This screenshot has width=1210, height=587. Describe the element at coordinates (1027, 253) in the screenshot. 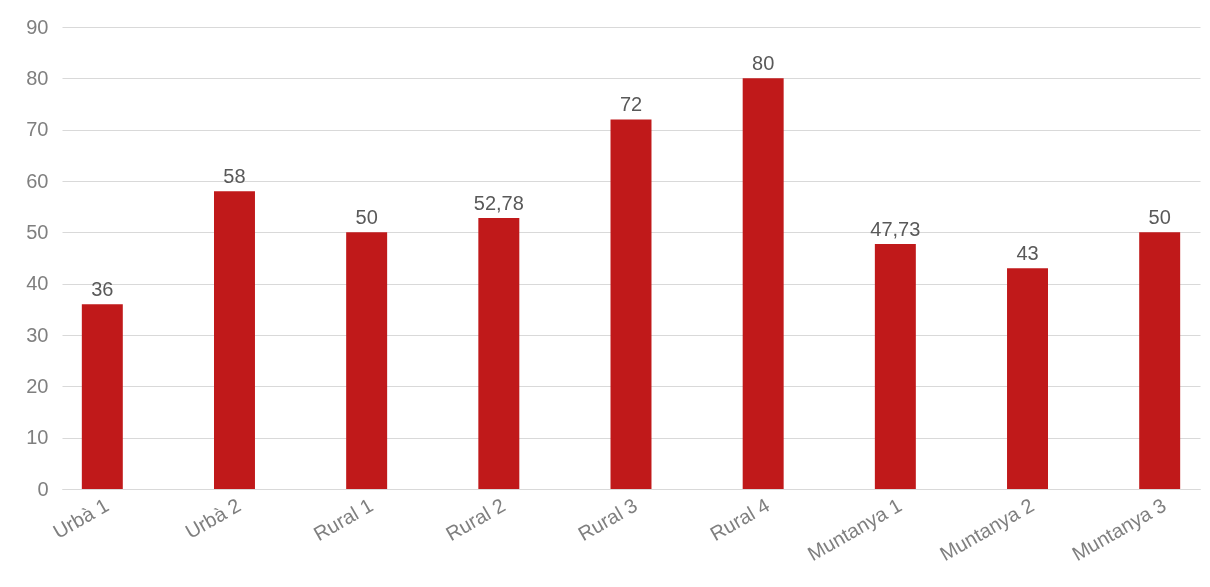

I see `data-label: 43` at that location.